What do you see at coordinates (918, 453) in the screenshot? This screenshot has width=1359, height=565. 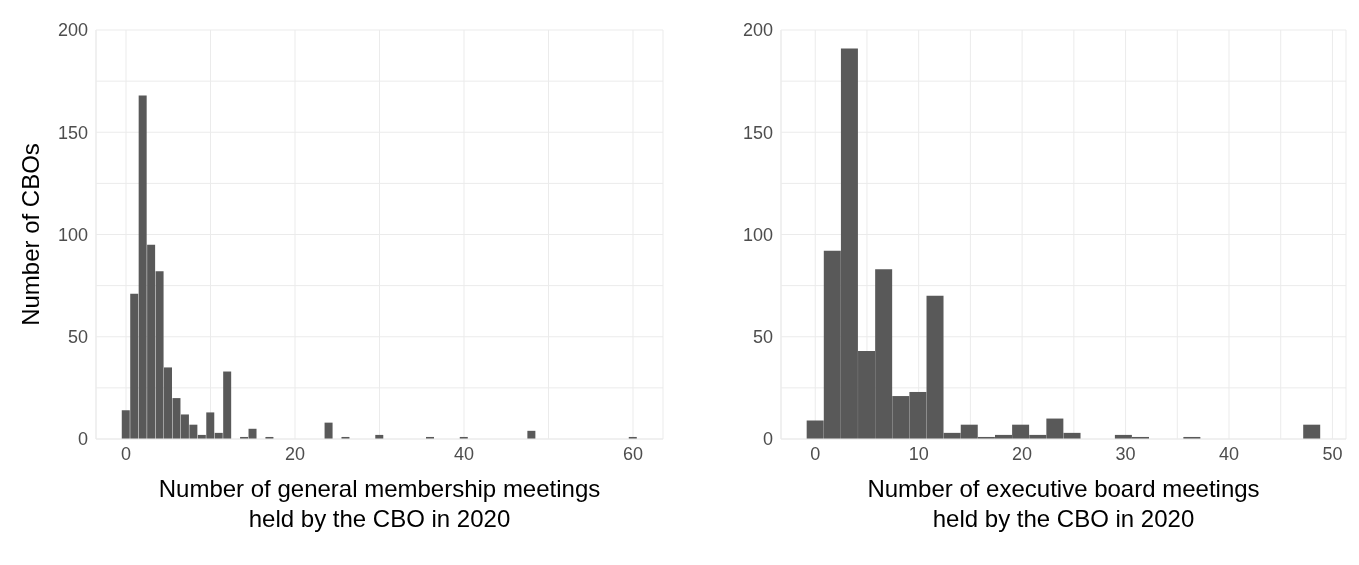 I see `x-tick-label: 10` at bounding box center [918, 453].